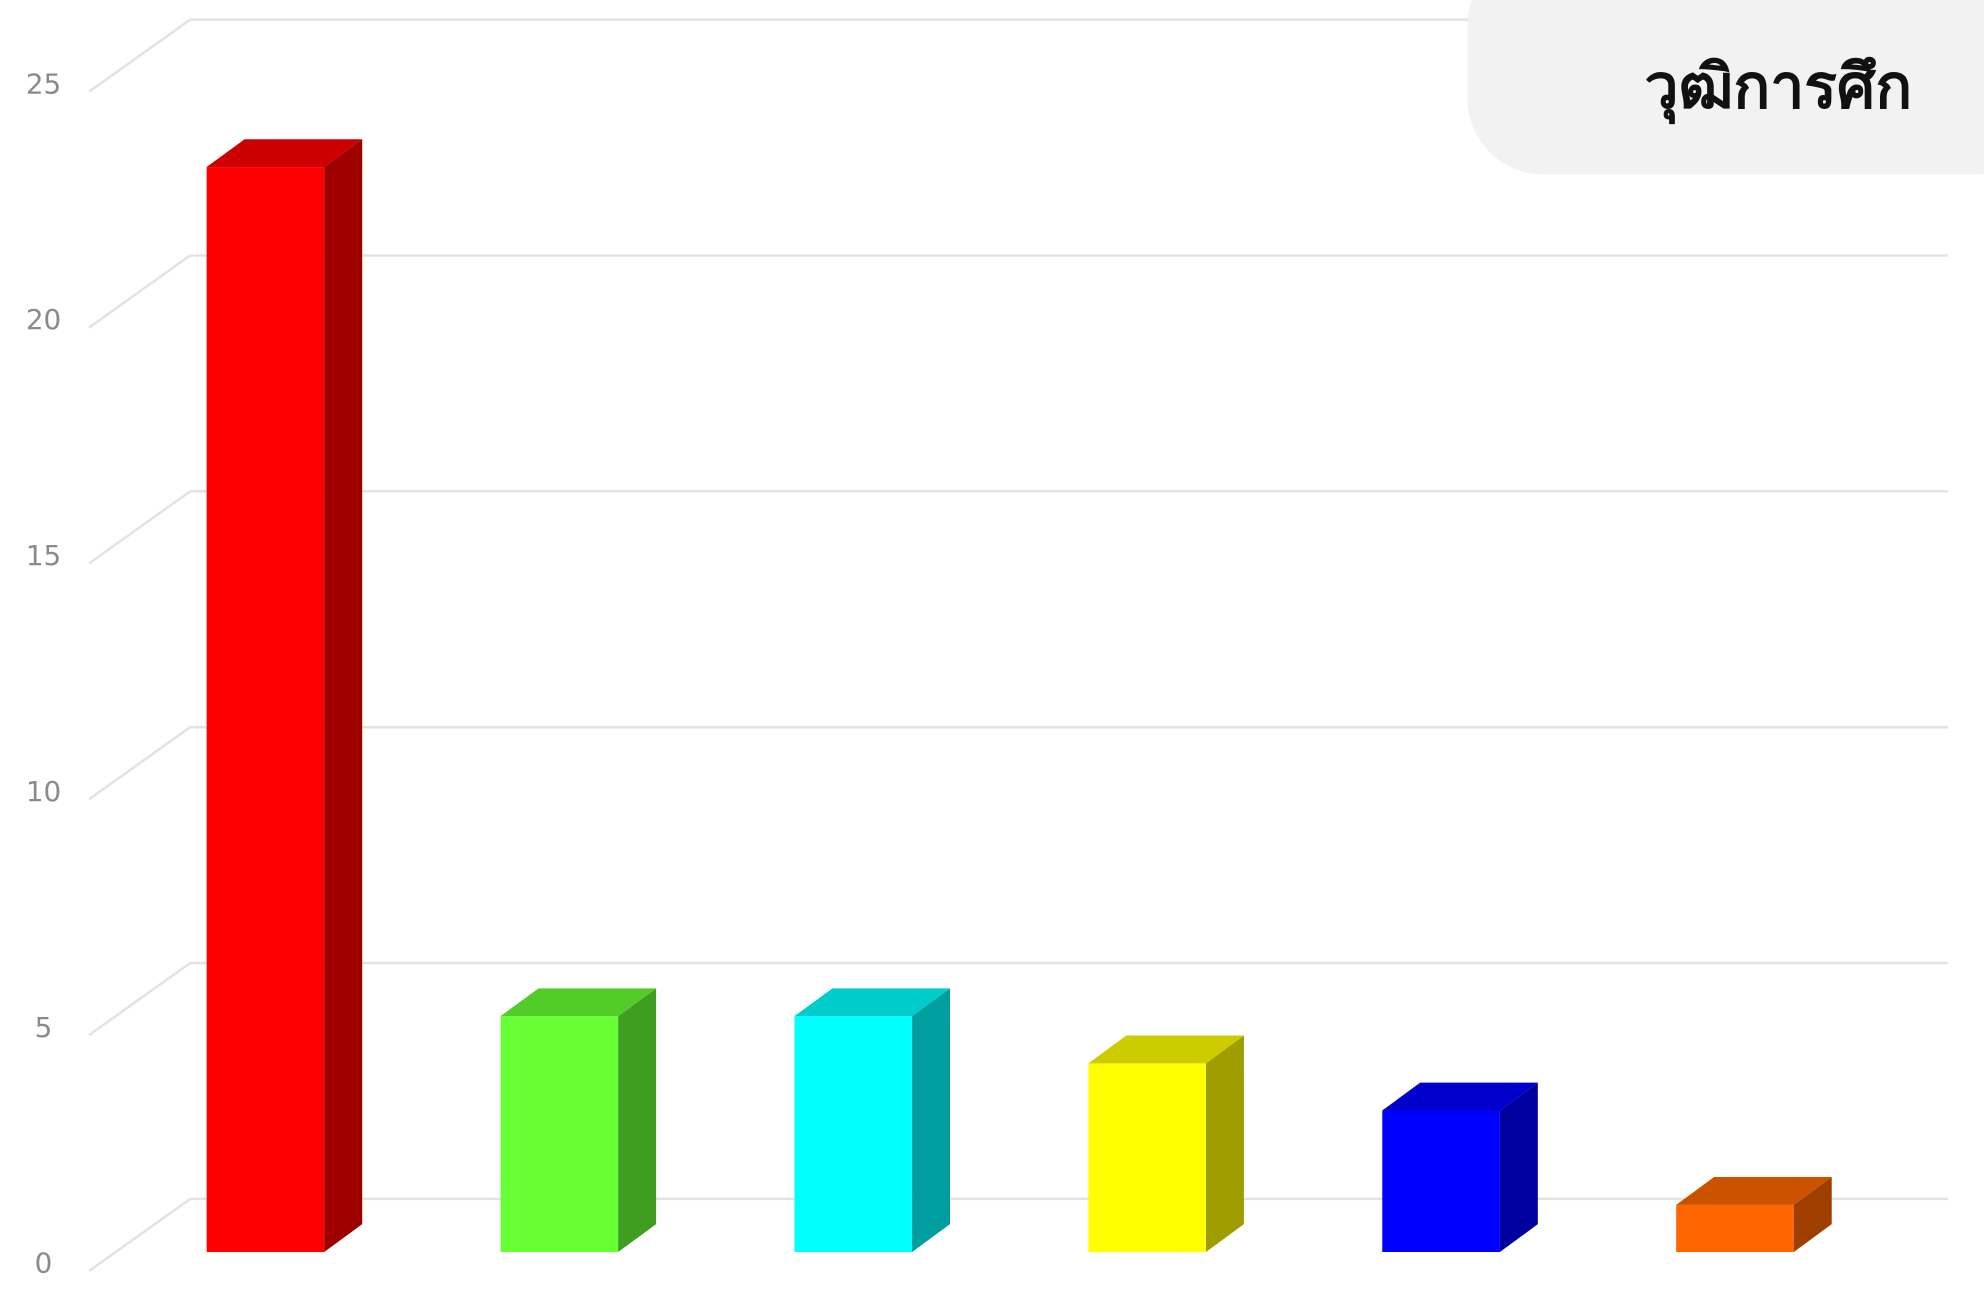  I want to click on y-tick-label: 20, so click(43, 319).